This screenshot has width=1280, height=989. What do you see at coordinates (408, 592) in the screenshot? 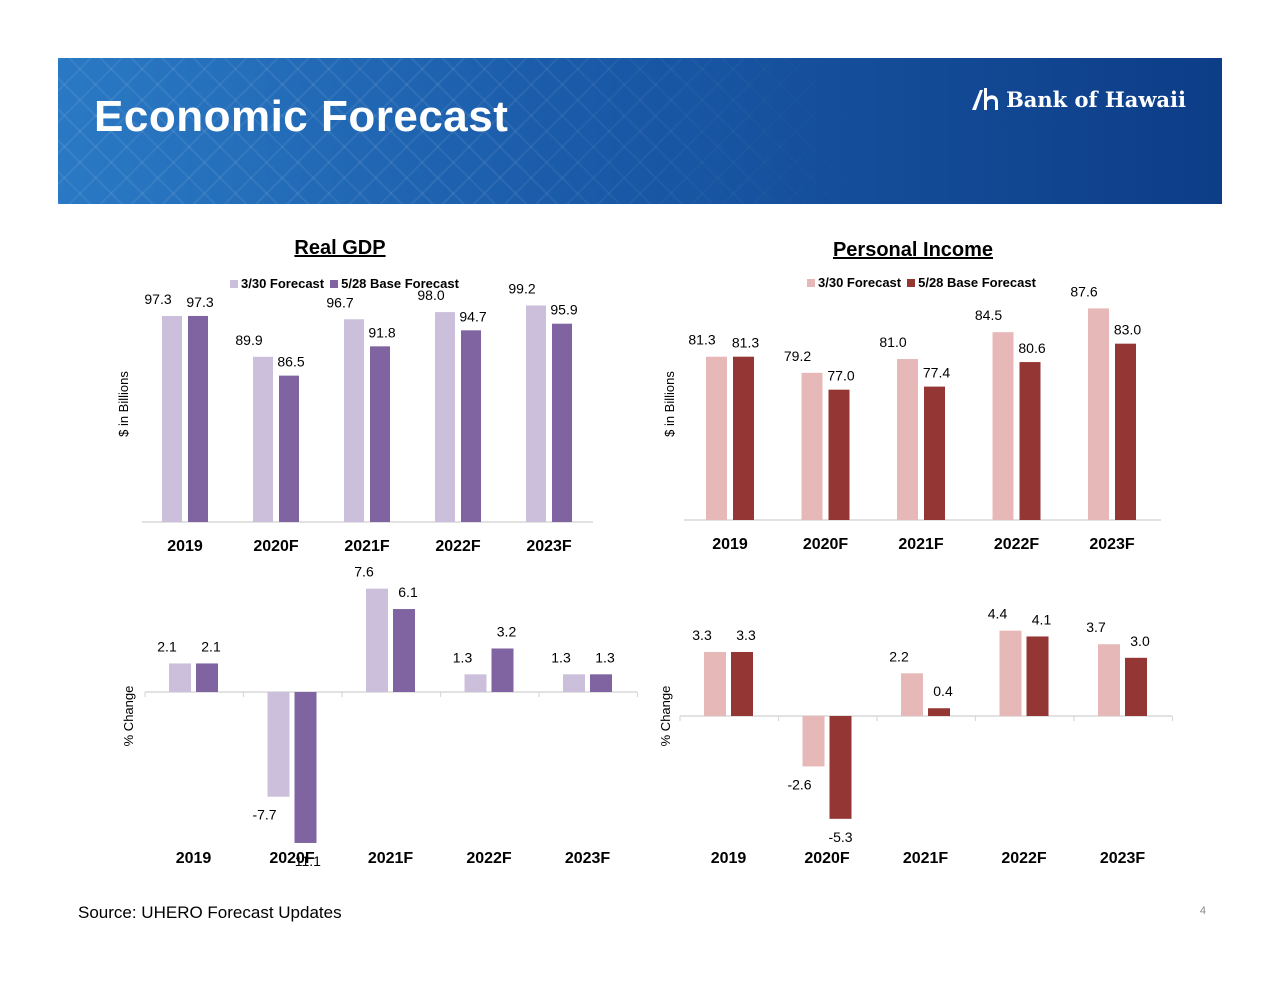
I see `gdp-change-value-label: 6.1` at bounding box center [408, 592].